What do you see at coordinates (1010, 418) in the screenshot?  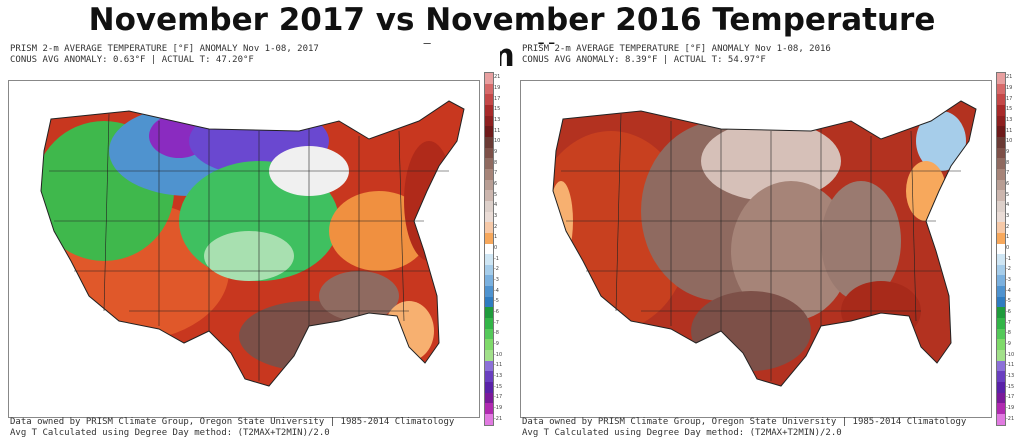 I see `colorbar-tick-label: -21` at bounding box center [1010, 418].